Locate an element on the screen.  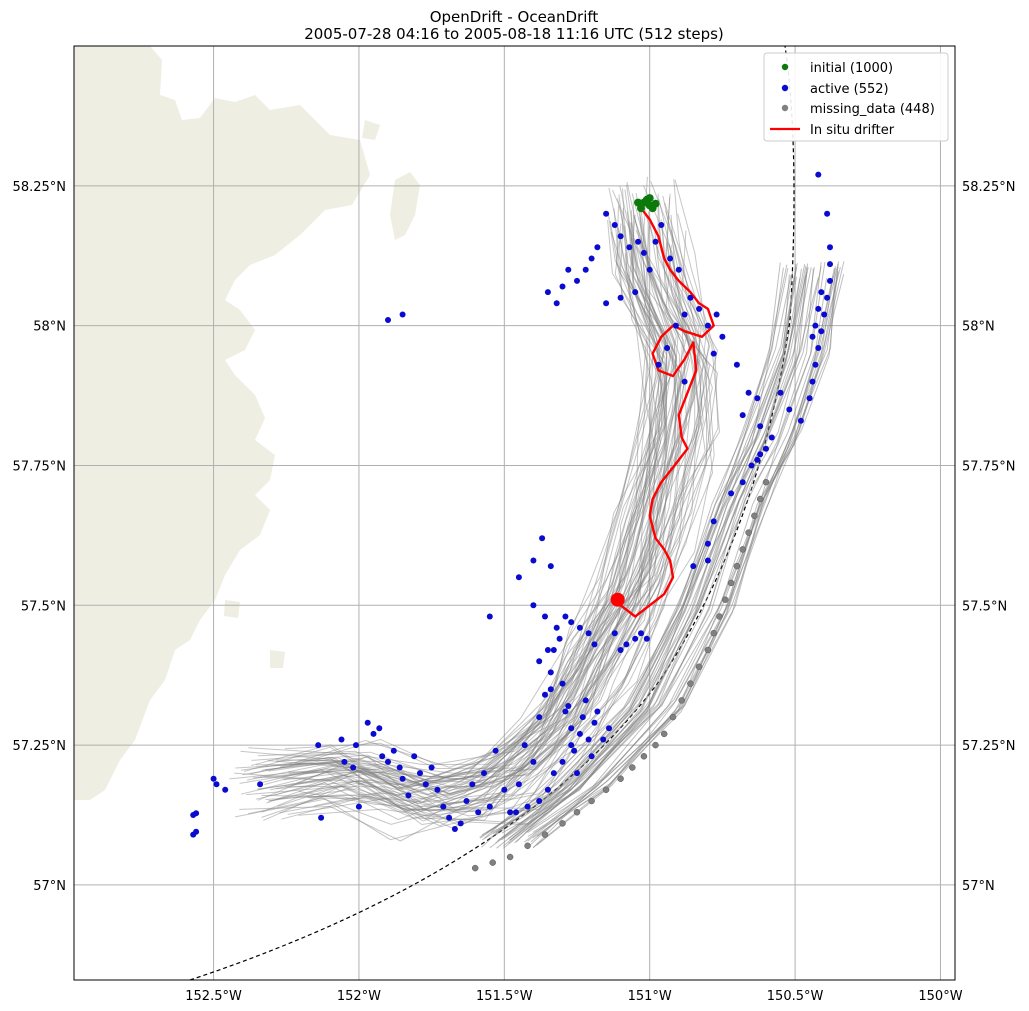
drifter-end-marker is located at coordinates (617, 599).